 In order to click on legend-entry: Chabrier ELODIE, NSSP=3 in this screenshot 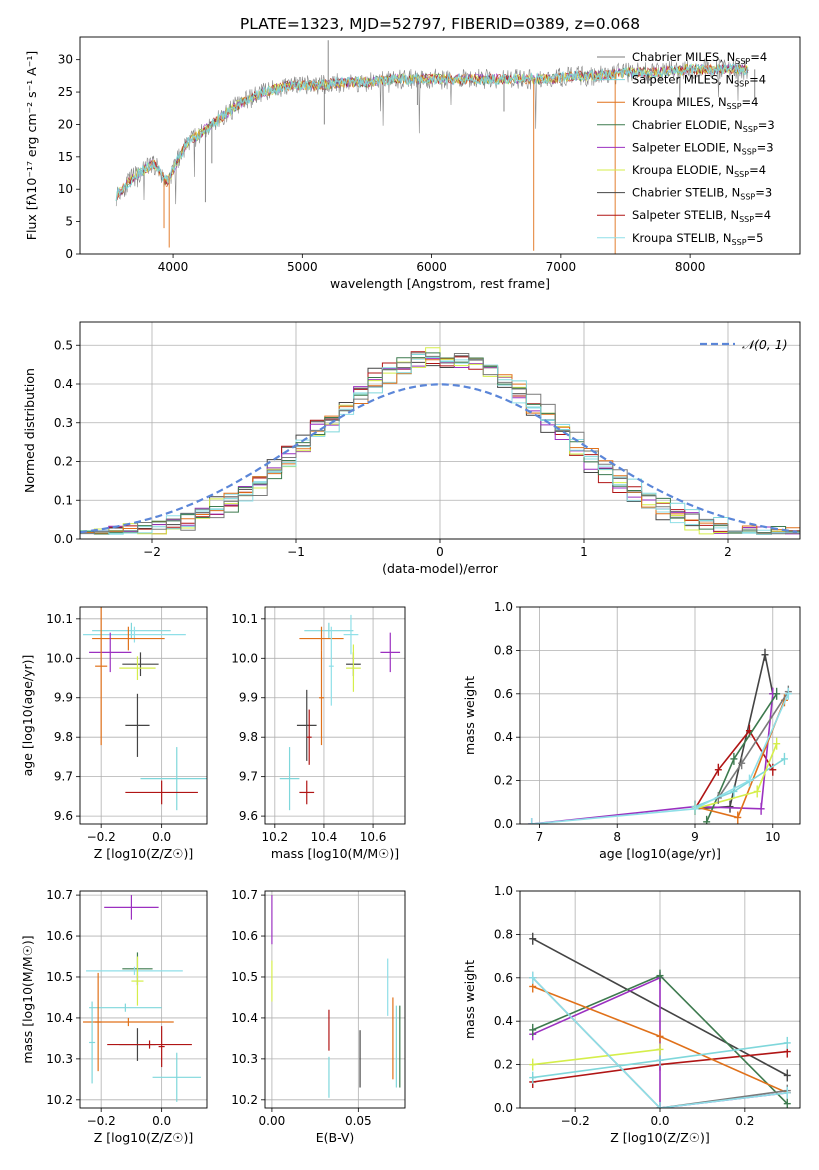, I will do `click(703, 126)`.